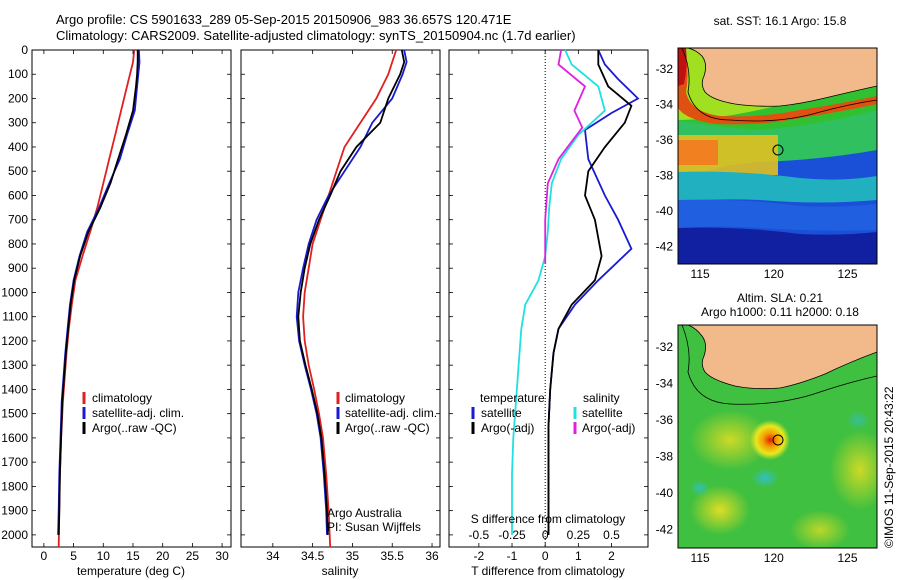  Describe the element at coordinates (14, 414) in the screenshot. I see `depth-tick-label: 1500` at that location.